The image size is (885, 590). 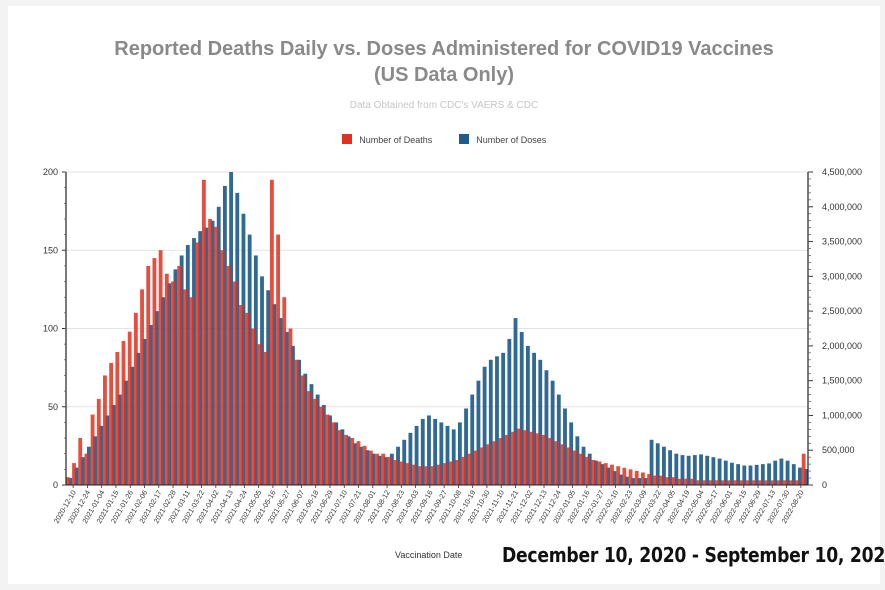 I want to click on legend-item-deaths: Number of Deaths, so click(x=386, y=139).